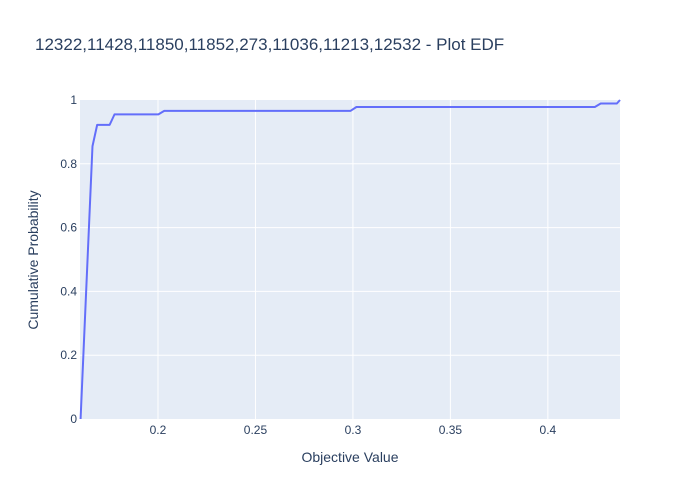 The height and width of the screenshot is (500, 700). Describe the element at coordinates (68, 291) in the screenshot. I see `y-tick-label: 0.4` at that location.